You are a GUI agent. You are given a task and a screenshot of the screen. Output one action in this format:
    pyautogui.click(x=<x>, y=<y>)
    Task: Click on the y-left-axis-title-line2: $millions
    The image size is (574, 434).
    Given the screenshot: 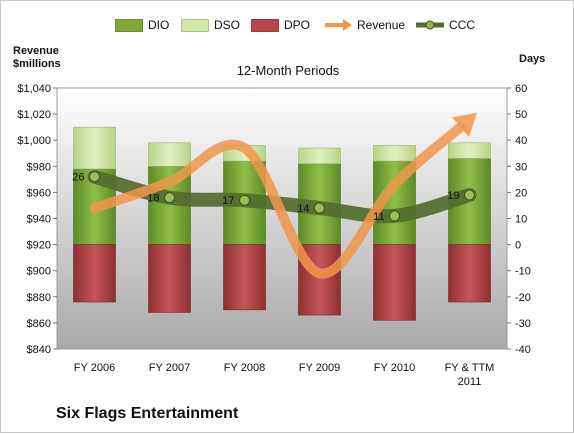 What is the action you would take?
    pyautogui.click(x=37, y=64)
    